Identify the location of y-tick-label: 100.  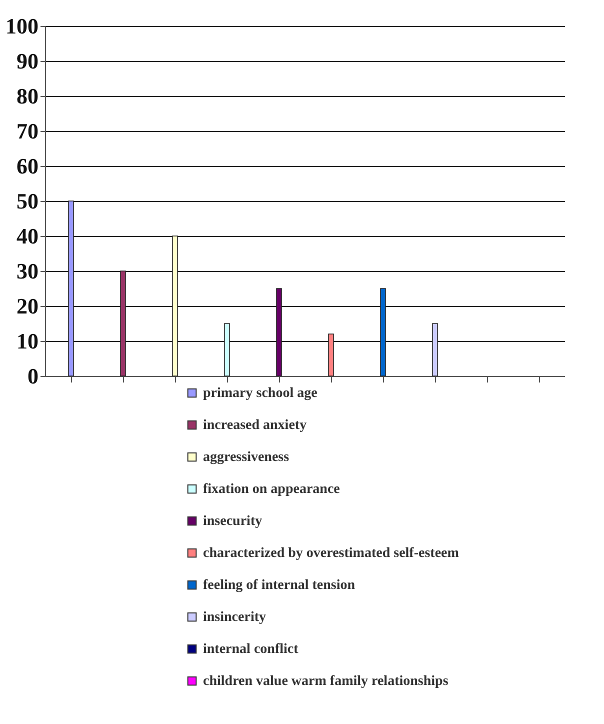
(22, 26).